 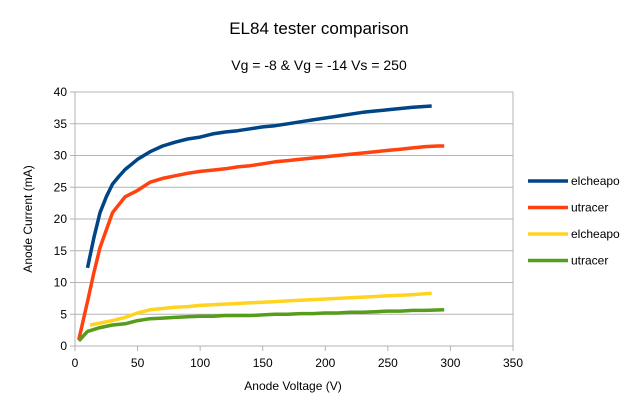 What do you see at coordinates (319, 28) in the screenshot?
I see `chart-title: EL84 tester comparison` at bounding box center [319, 28].